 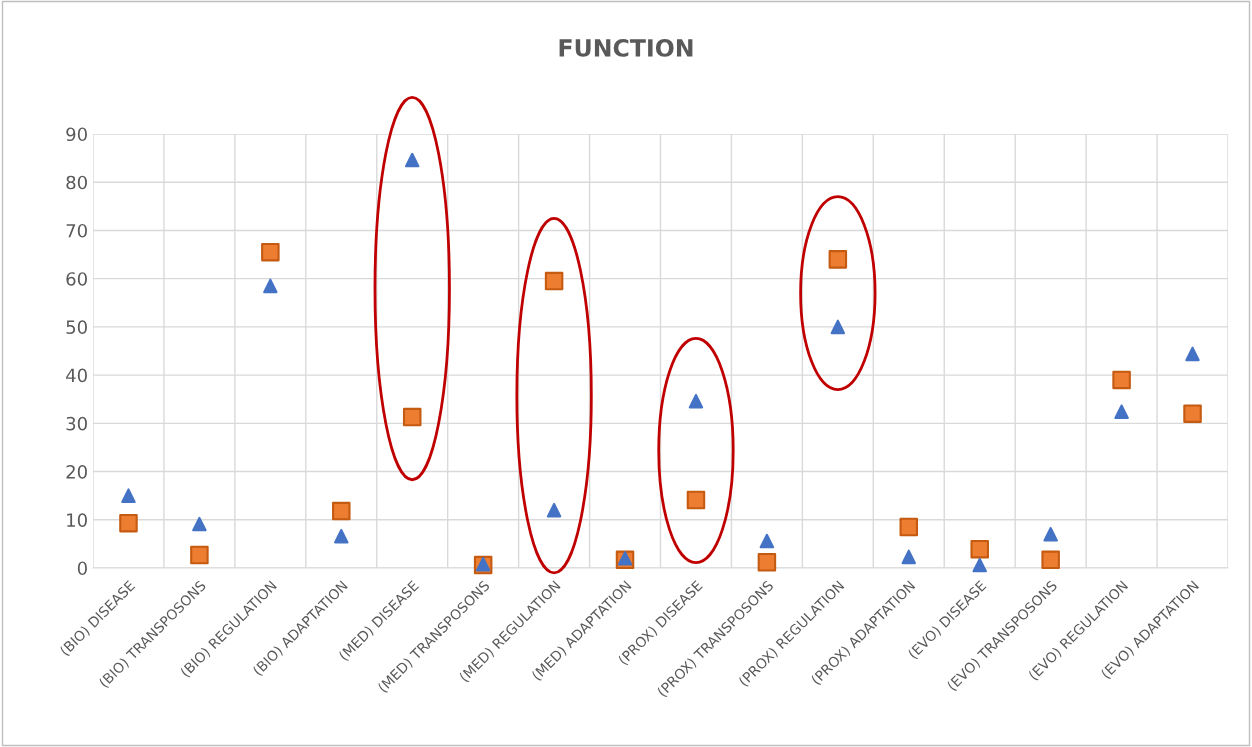 I want to click on y-tick-label: 20, so click(x=76, y=472).